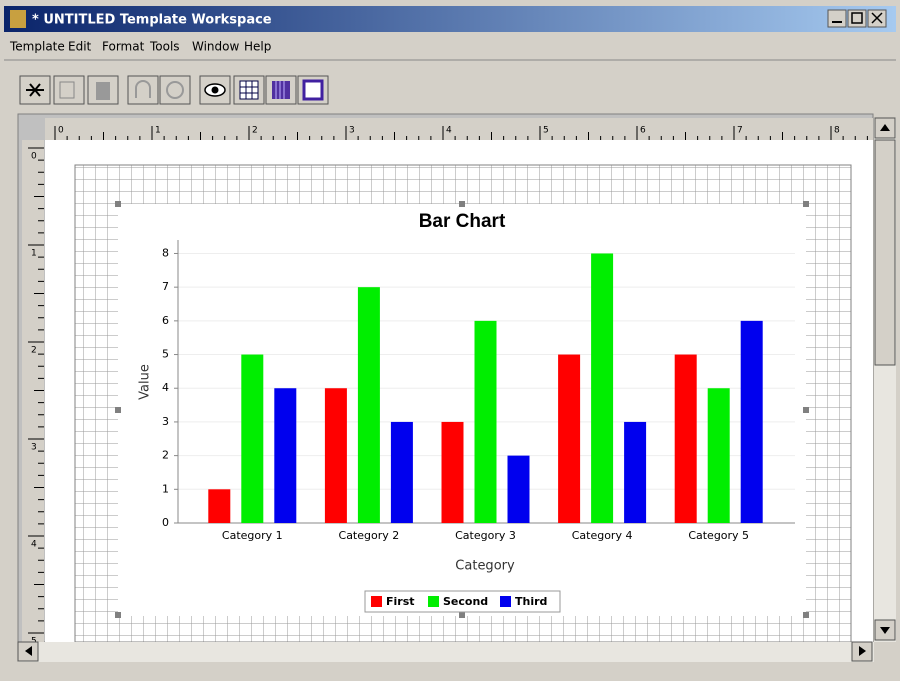  I want to click on y-tick-label: 0, so click(165, 522).